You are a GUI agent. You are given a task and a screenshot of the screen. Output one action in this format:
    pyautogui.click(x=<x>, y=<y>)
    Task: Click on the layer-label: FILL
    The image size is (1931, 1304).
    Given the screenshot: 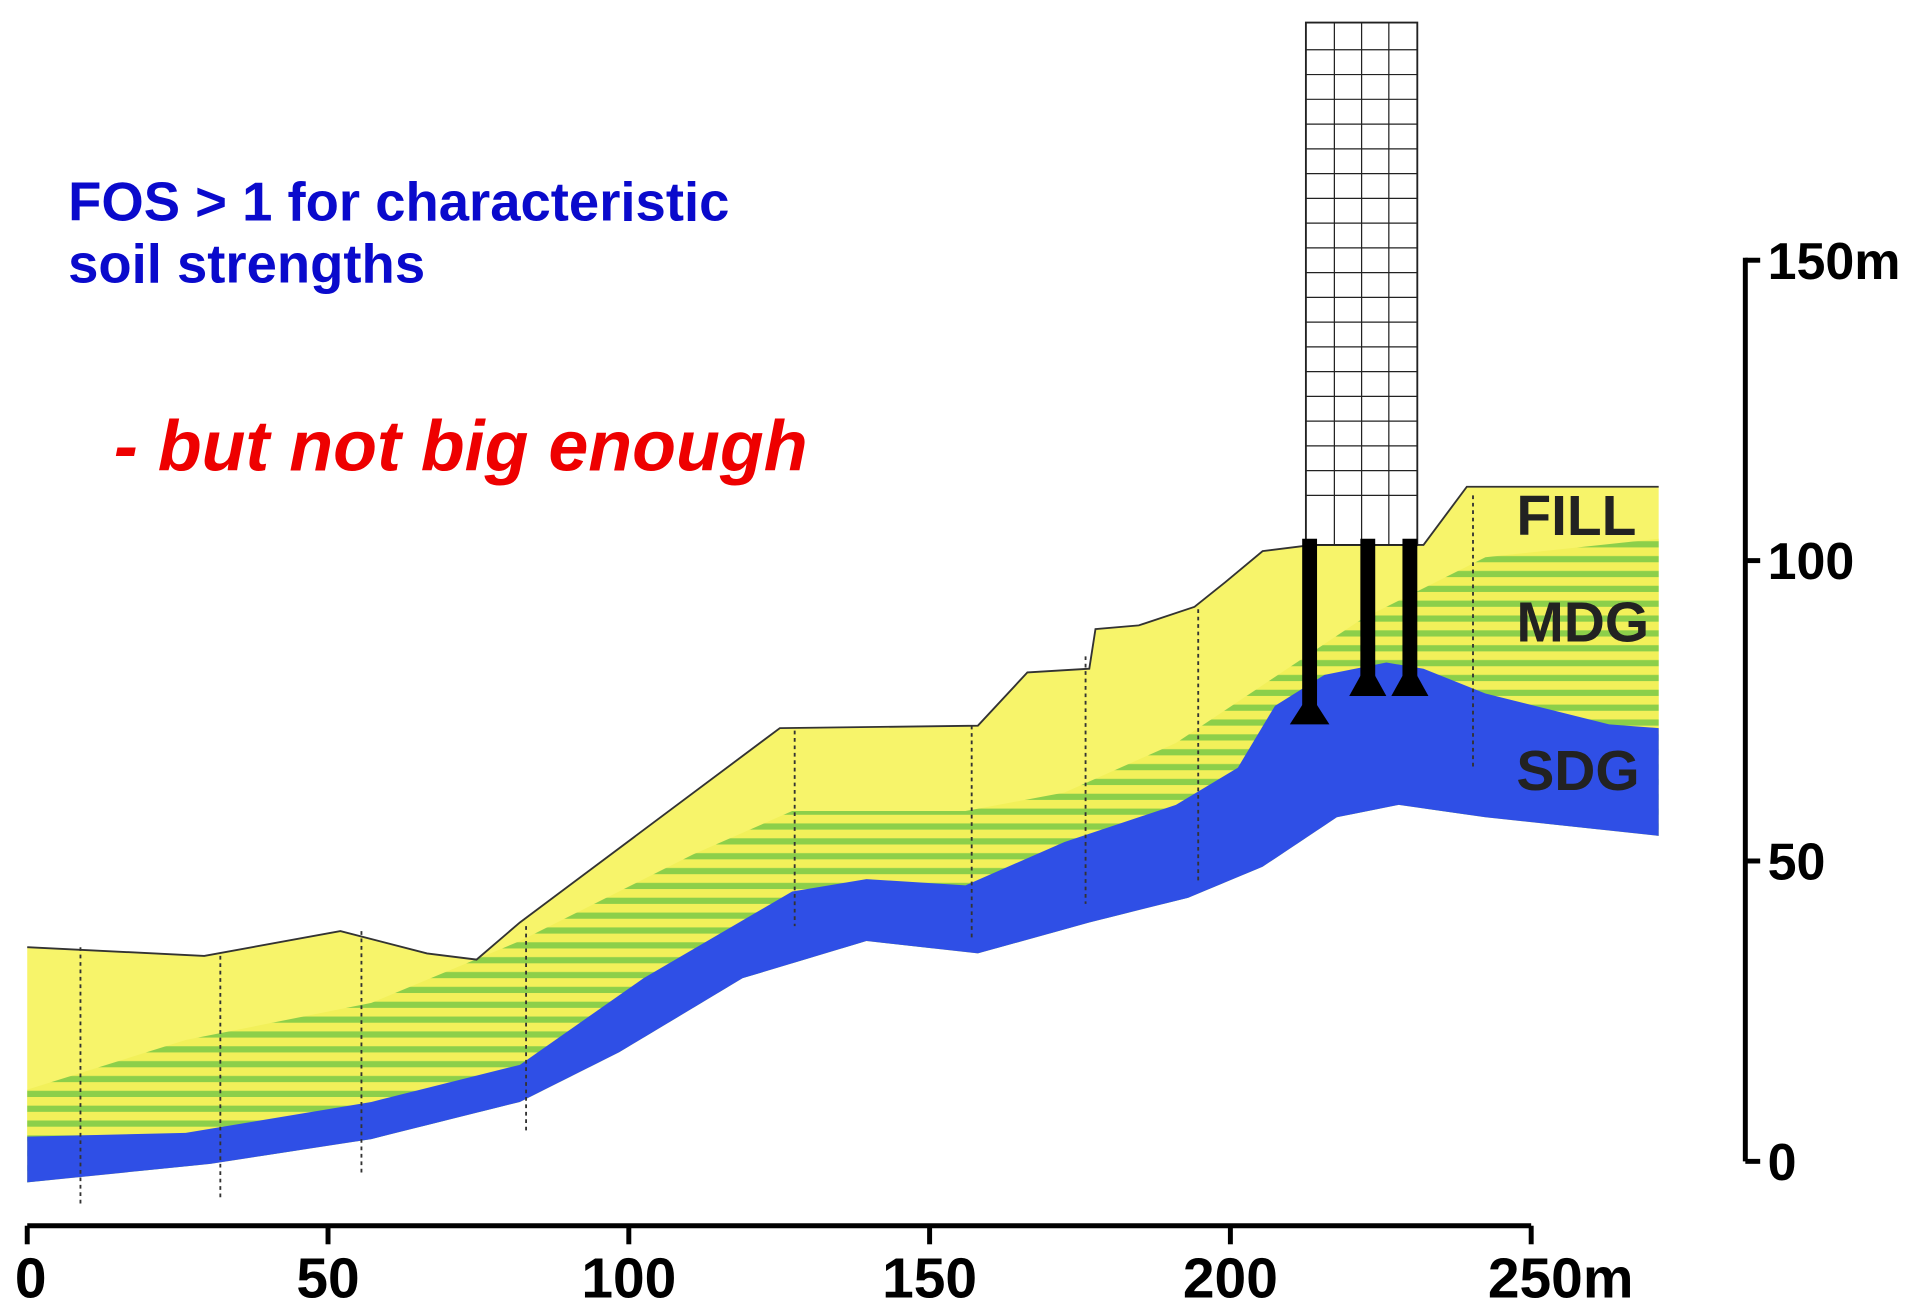 What is the action you would take?
    pyautogui.click(x=1576, y=516)
    